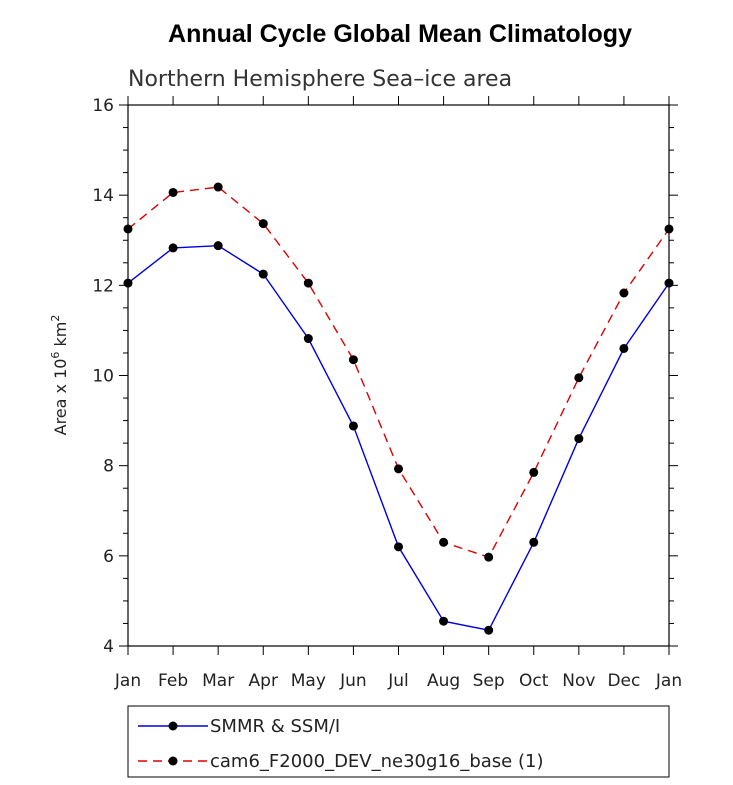 The image size is (733, 785). What do you see at coordinates (173, 681) in the screenshot?
I see `x-tick-label: Feb` at bounding box center [173, 681].